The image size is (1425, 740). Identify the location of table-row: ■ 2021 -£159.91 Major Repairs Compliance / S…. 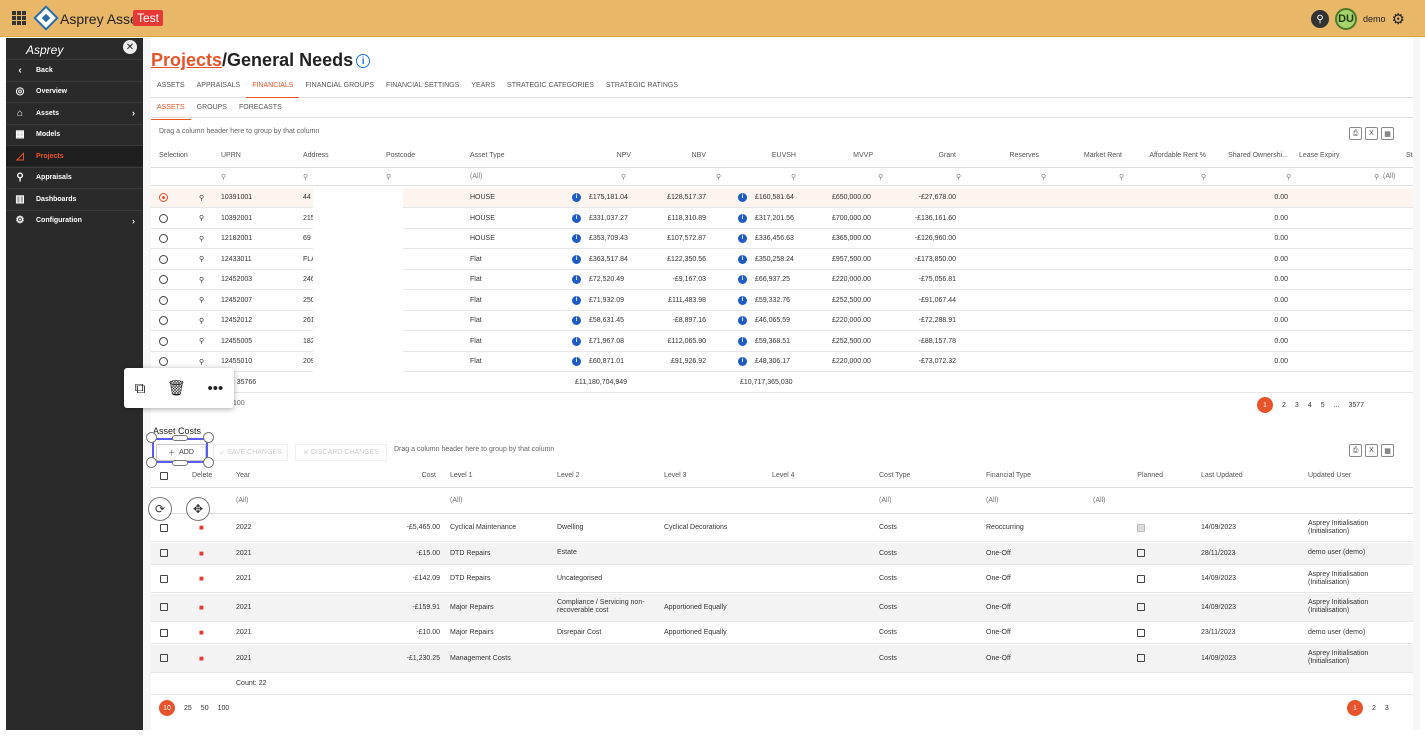
(782, 607).